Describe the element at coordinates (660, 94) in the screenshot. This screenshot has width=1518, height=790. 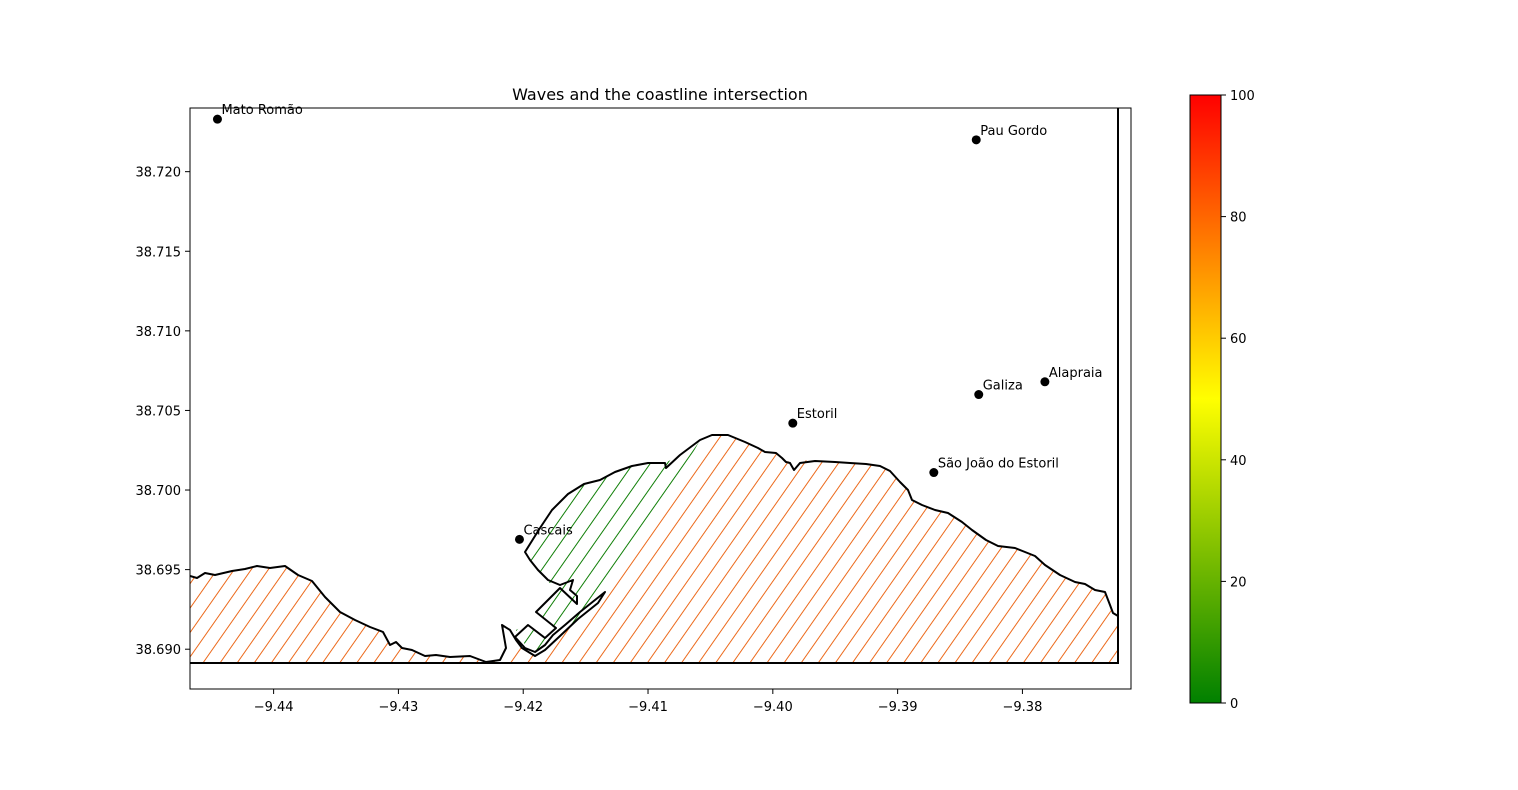
I see `map-title: Waves and the coastline intersection` at that location.